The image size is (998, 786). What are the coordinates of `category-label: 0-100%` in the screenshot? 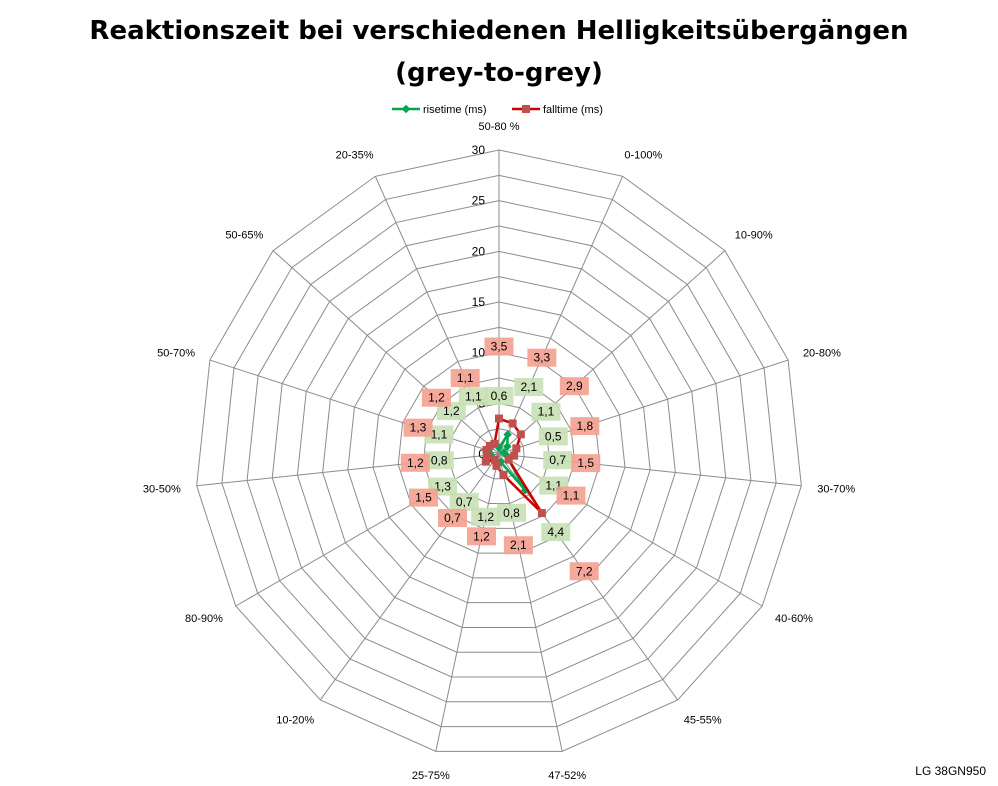 It's located at (643, 155).